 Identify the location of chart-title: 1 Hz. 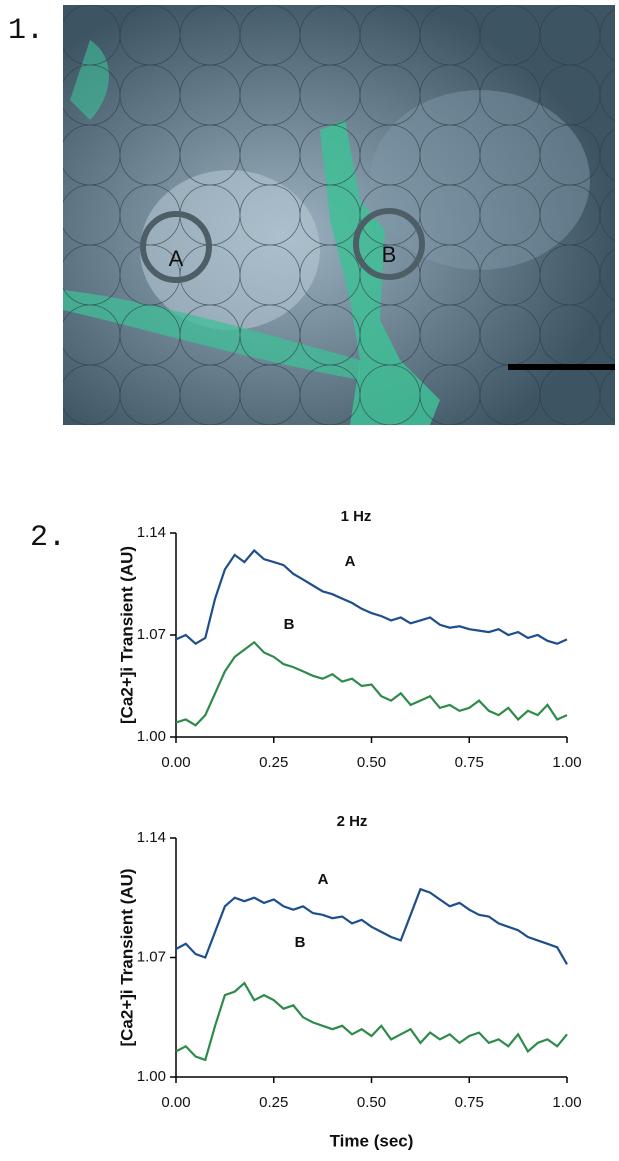
(356, 516).